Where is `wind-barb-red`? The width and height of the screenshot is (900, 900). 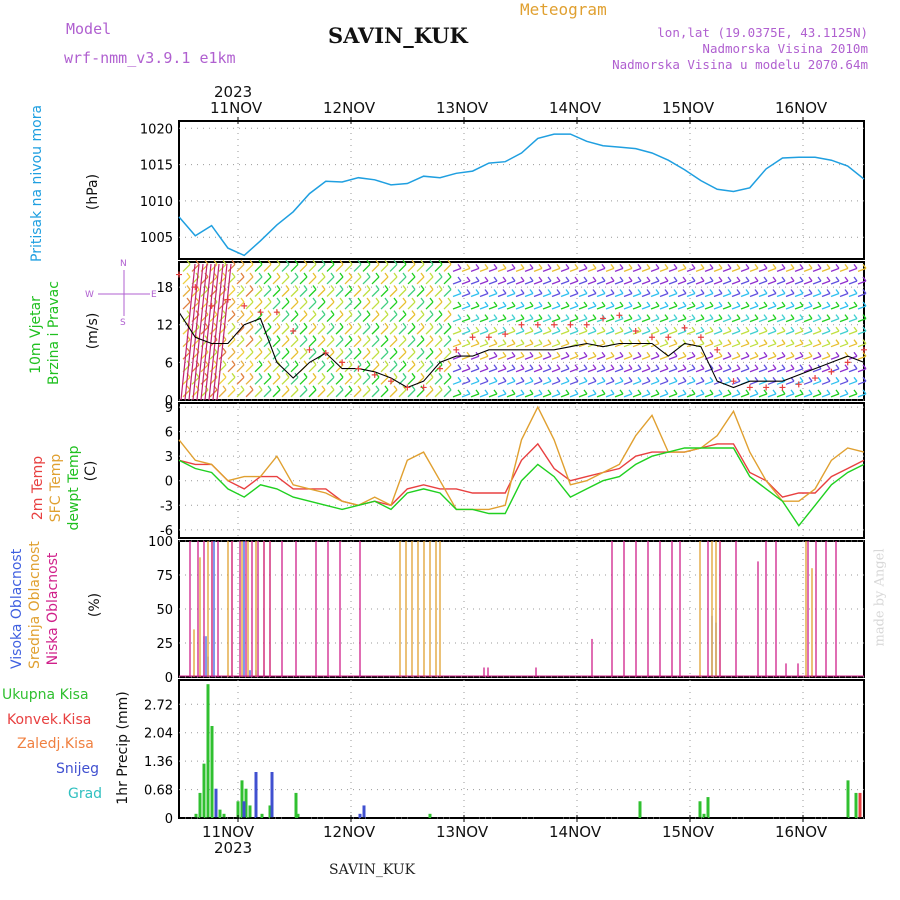 wind-barb-red is located at coordinates (224, 332).